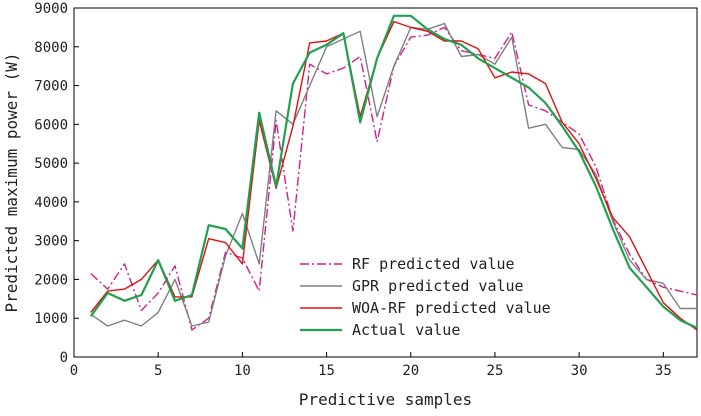  What do you see at coordinates (51, 280) in the screenshot?
I see `y-tick-label: 2000` at bounding box center [51, 280].